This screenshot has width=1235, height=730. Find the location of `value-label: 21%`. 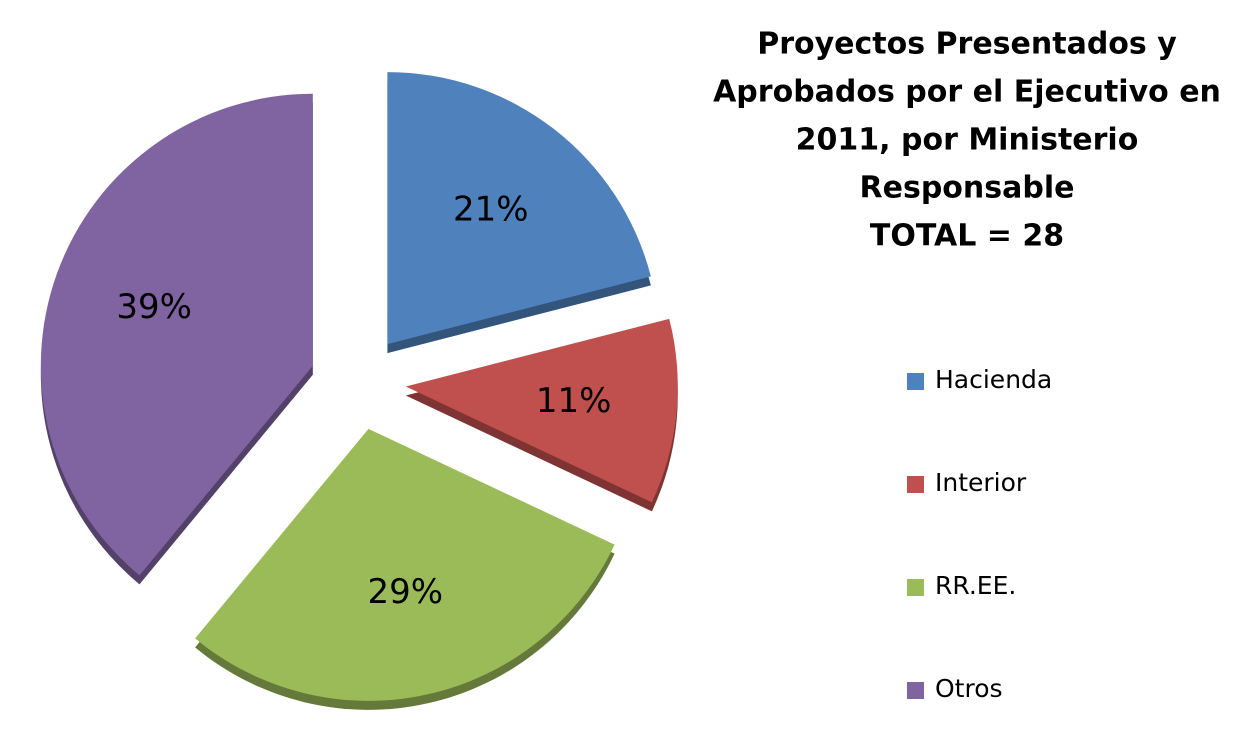

value-label: 21% is located at coordinates (491, 209).